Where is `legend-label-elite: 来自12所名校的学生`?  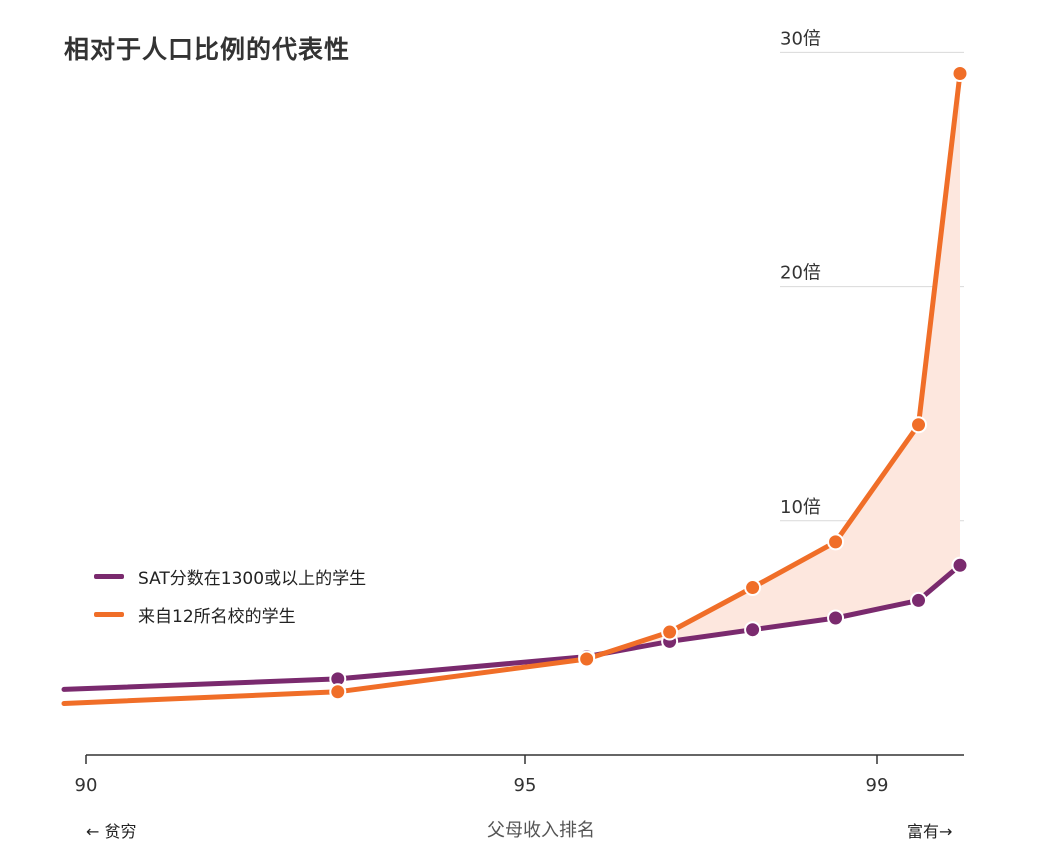
legend-label-elite: 来自12所名校的学生 is located at coordinates (217, 616).